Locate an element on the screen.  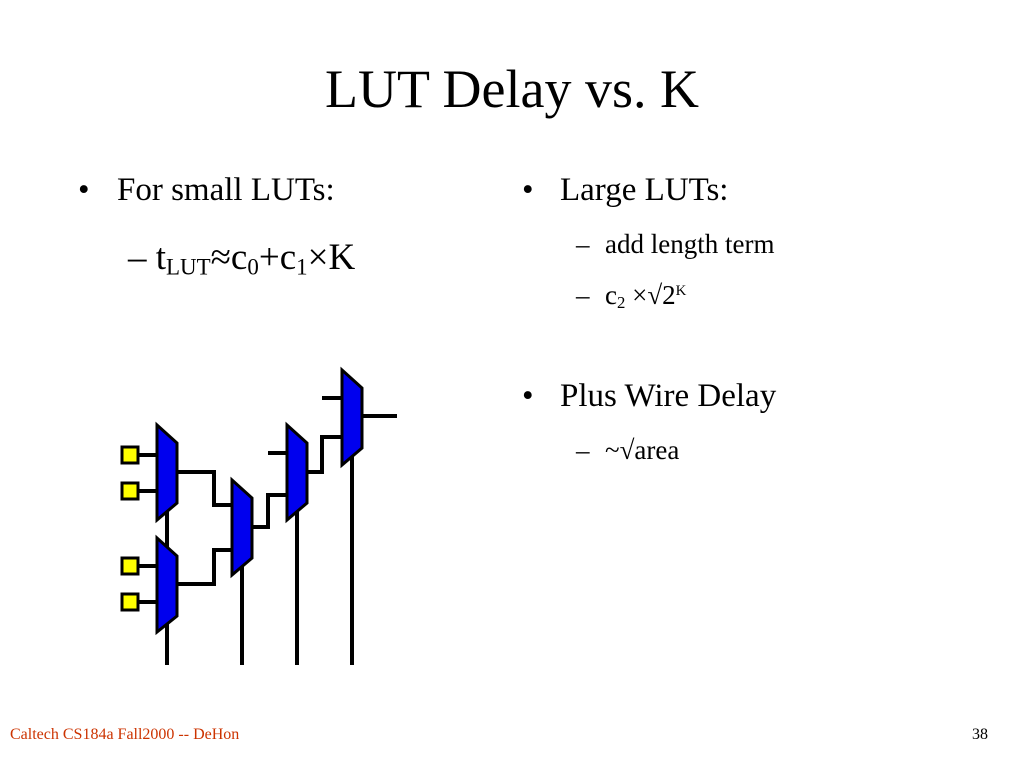
formula-sub: LUT is located at coordinates (188, 267).